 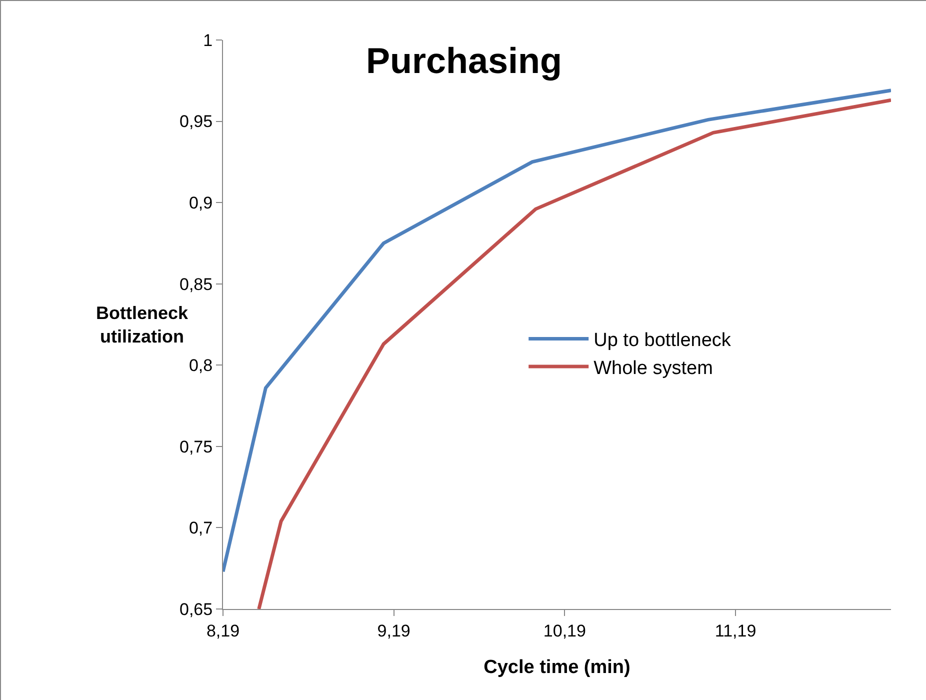 I want to click on y-tick-label: 0,85, so click(x=196, y=284).